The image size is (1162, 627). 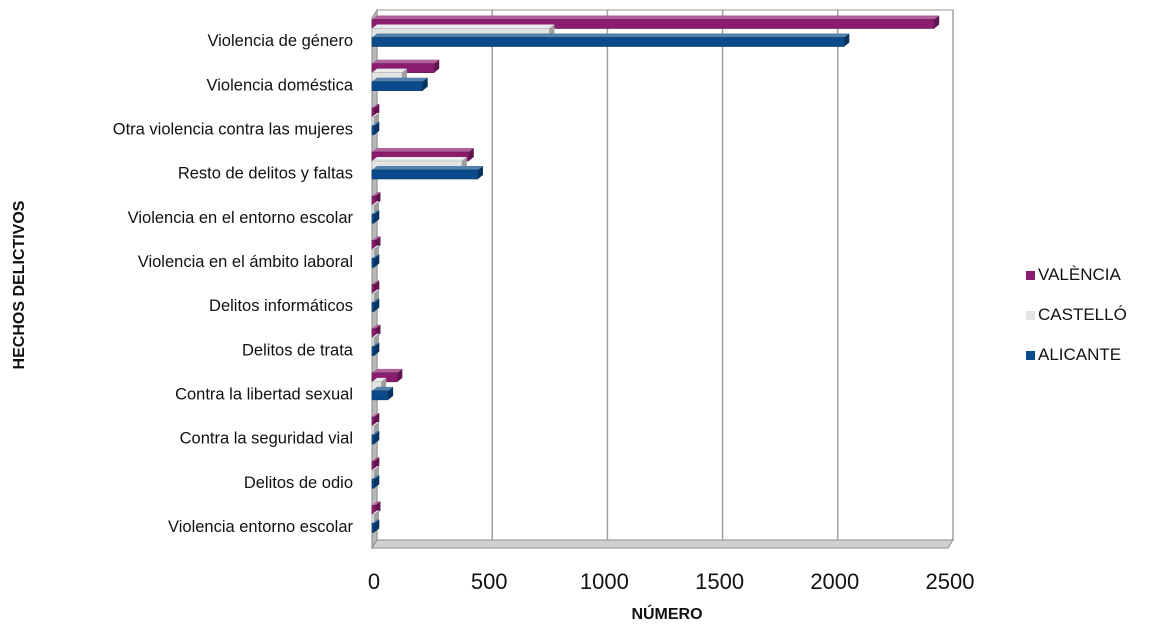 I want to click on category-label: Contra la libertad sexual, so click(x=264, y=394).